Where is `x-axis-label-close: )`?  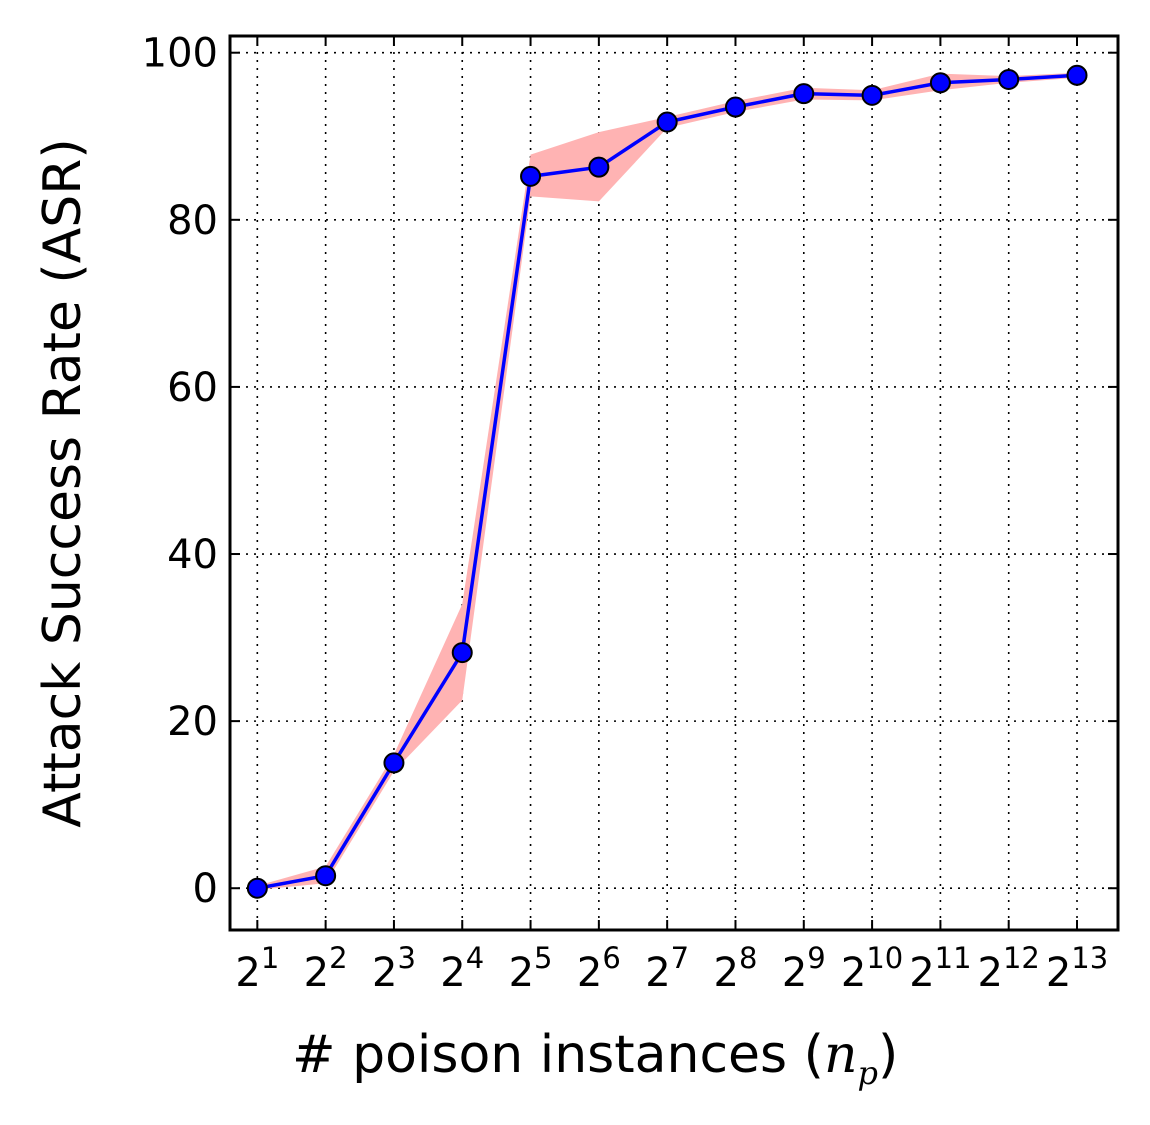 x-axis-label-close: ) is located at coordinates (888, 1055).